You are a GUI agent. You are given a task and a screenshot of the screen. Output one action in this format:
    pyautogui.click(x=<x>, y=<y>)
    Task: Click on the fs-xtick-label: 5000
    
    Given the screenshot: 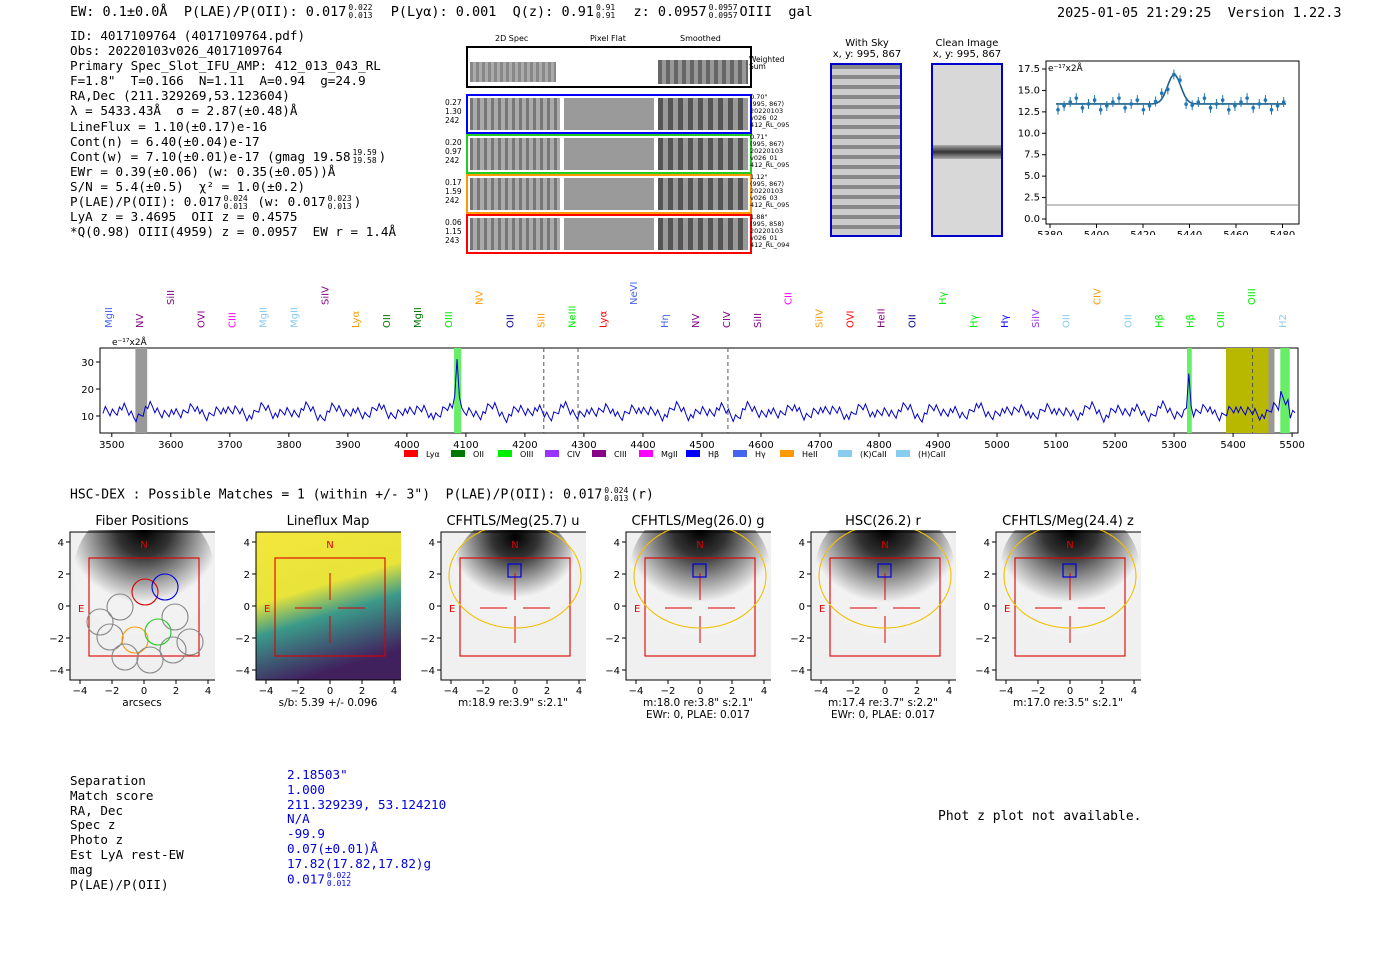 What is the action you would take?
    pyautogui.click(x=996, y=445)
    